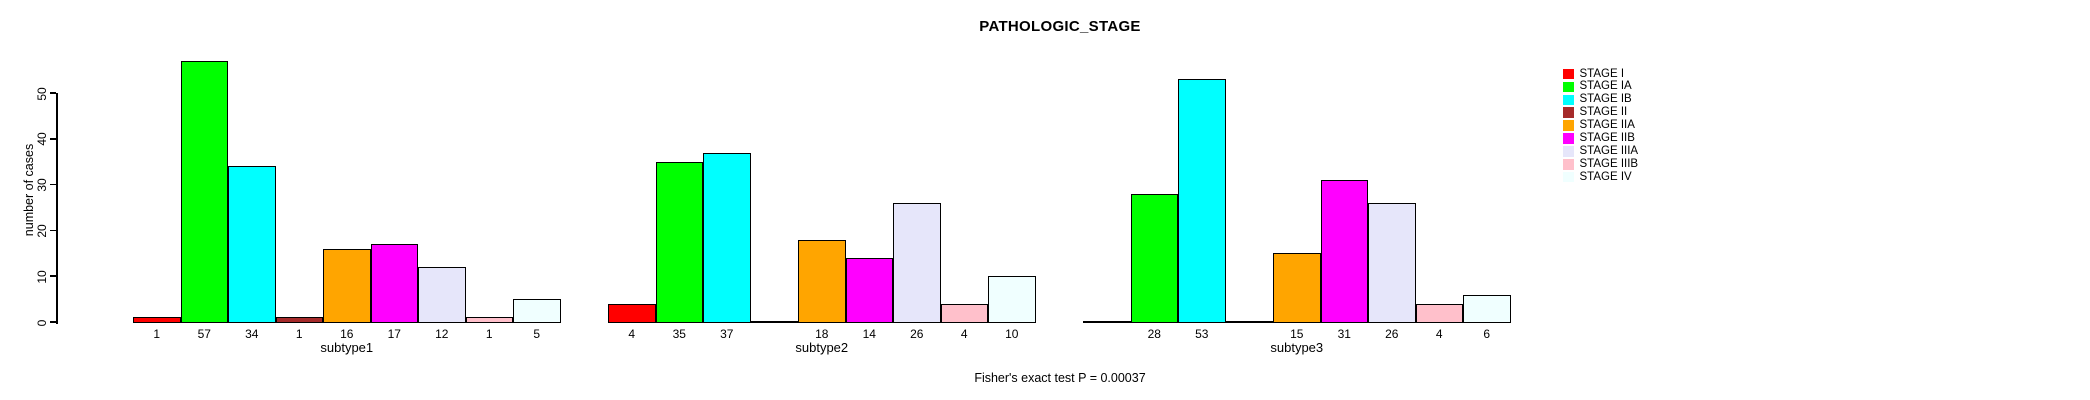  What do you see at coordinates (1154, 334) in the screenshot?
I see `bar-value-label: 28` at bounding box center [1154, 334].